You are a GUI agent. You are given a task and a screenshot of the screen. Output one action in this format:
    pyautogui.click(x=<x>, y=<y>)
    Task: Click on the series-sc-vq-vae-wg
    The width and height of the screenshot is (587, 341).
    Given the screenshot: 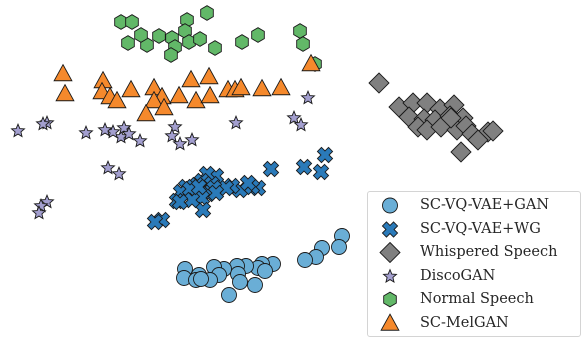 What is the action you would take?
    pyautogui.click(x=240, y=188)
    